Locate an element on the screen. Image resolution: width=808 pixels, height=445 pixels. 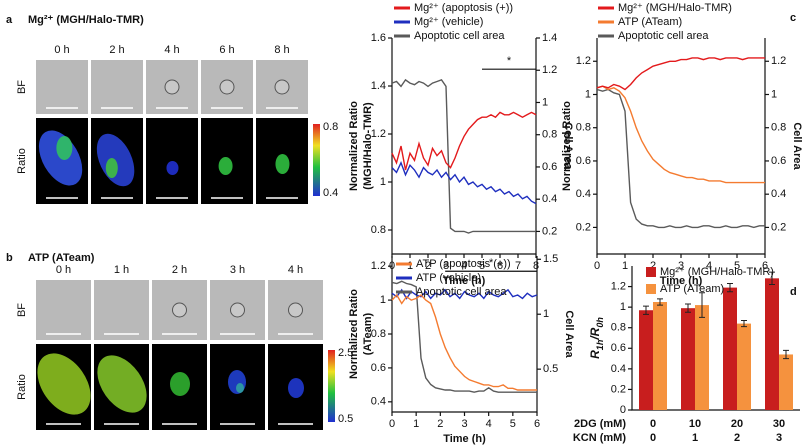
axis-frame is located at coordinates (681, 146).